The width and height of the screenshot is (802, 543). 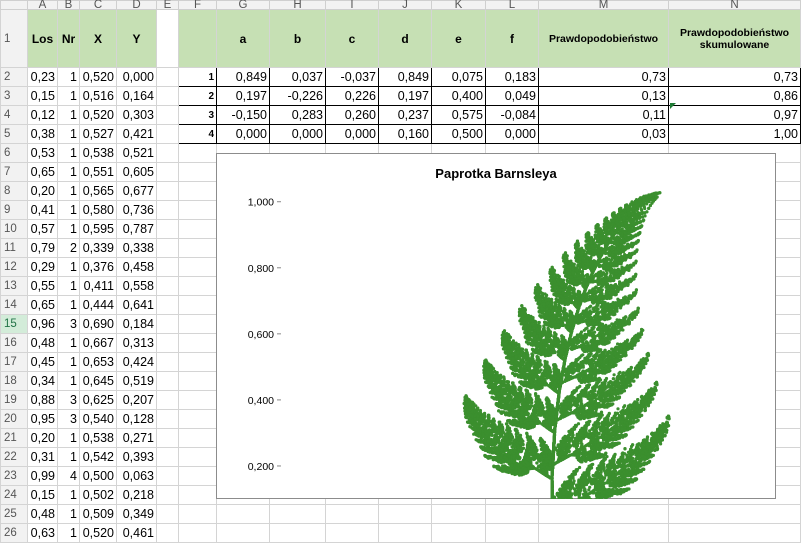 What do you see at coordinates (43, 286) in the screenshot?
I see `data-cell: 0,55` at bounding box center [43, 286].